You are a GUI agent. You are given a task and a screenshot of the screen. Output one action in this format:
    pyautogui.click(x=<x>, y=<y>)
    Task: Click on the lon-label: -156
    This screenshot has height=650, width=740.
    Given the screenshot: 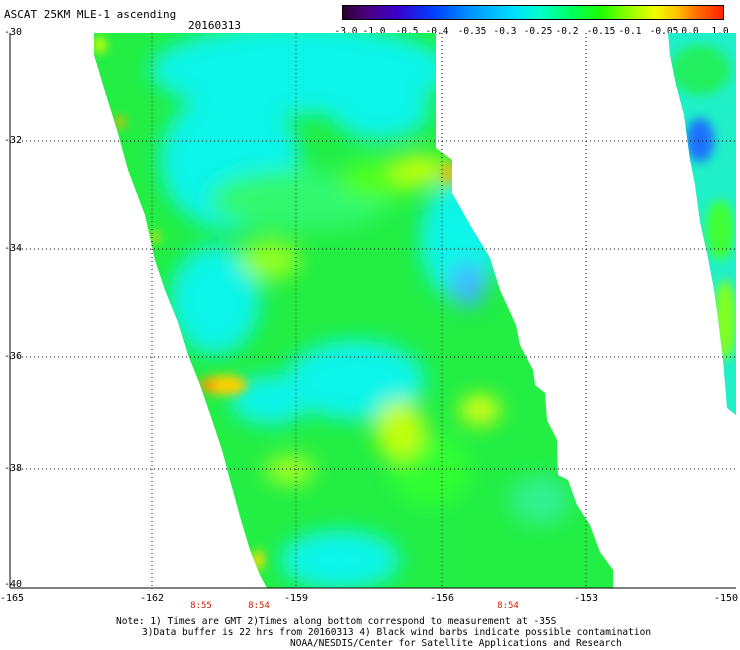 What is the action you would take?
    pyautogui.click(x=442, y=598)
    